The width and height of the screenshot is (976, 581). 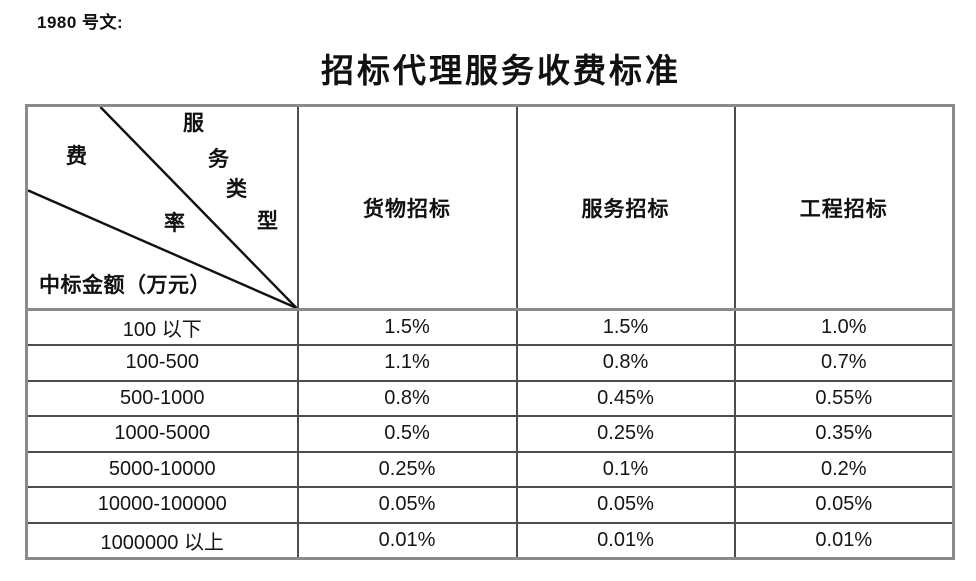 I want to click on amount-range-cell: 10000-100000, so click(x=162, y=505).